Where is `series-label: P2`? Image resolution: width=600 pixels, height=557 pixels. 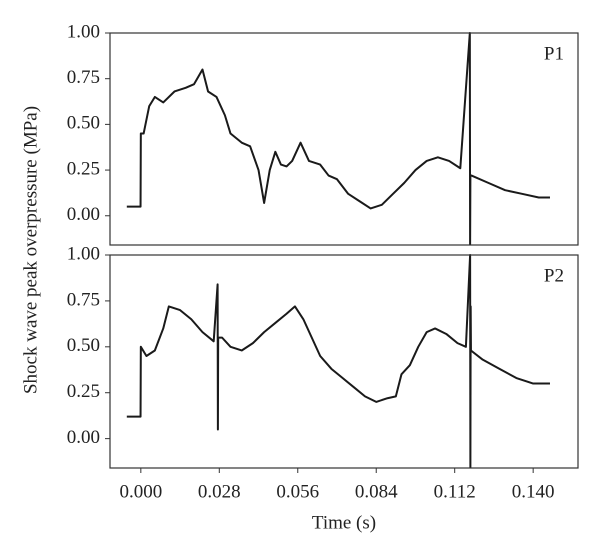
series-label: P2 is located at coordinates (554, 275).